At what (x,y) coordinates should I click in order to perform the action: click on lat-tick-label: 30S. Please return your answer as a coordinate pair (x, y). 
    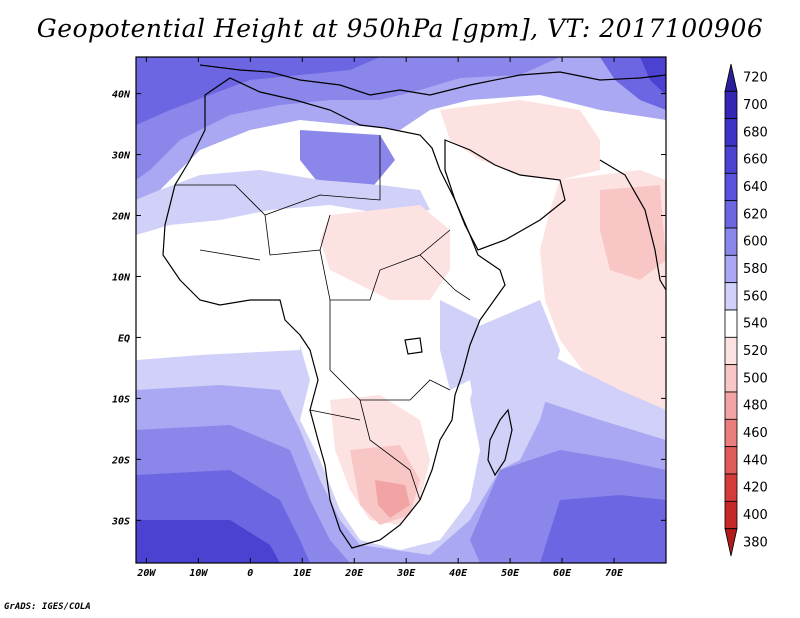
    Looking at the image, I should click on (120, 521).